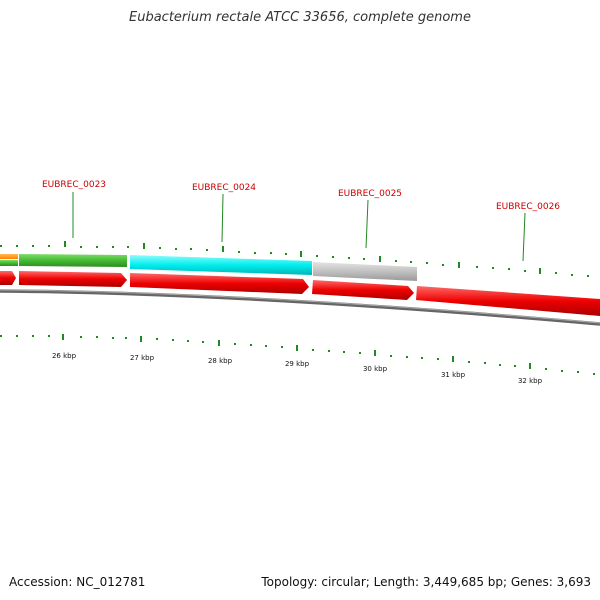  I want to click on kbp-label-32: 32 kbp, so click(530, 381).